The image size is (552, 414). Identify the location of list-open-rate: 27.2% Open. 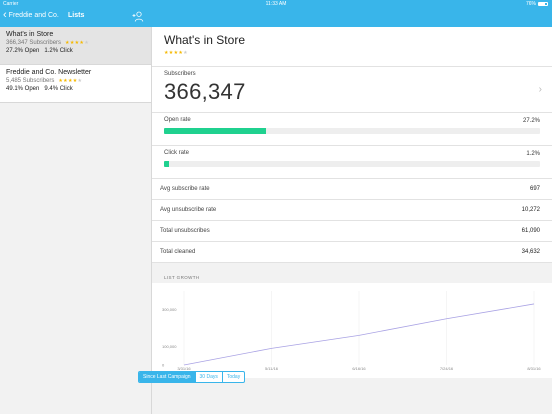
(23, 51).